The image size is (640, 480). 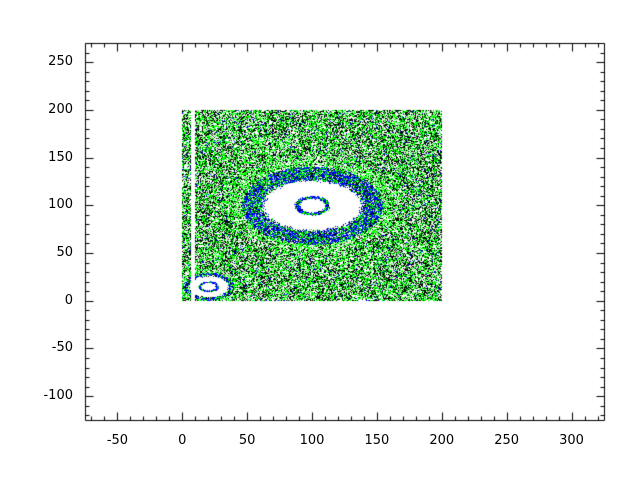 I want to click on x-axis-tick-label: 100, so click(x=312, y=440).